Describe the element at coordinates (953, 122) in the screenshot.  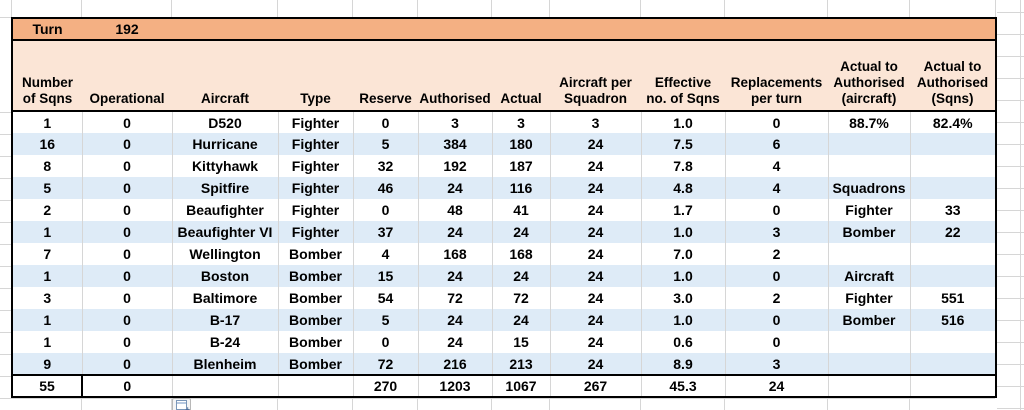
I see `table-cell: 82.4%` at that location.